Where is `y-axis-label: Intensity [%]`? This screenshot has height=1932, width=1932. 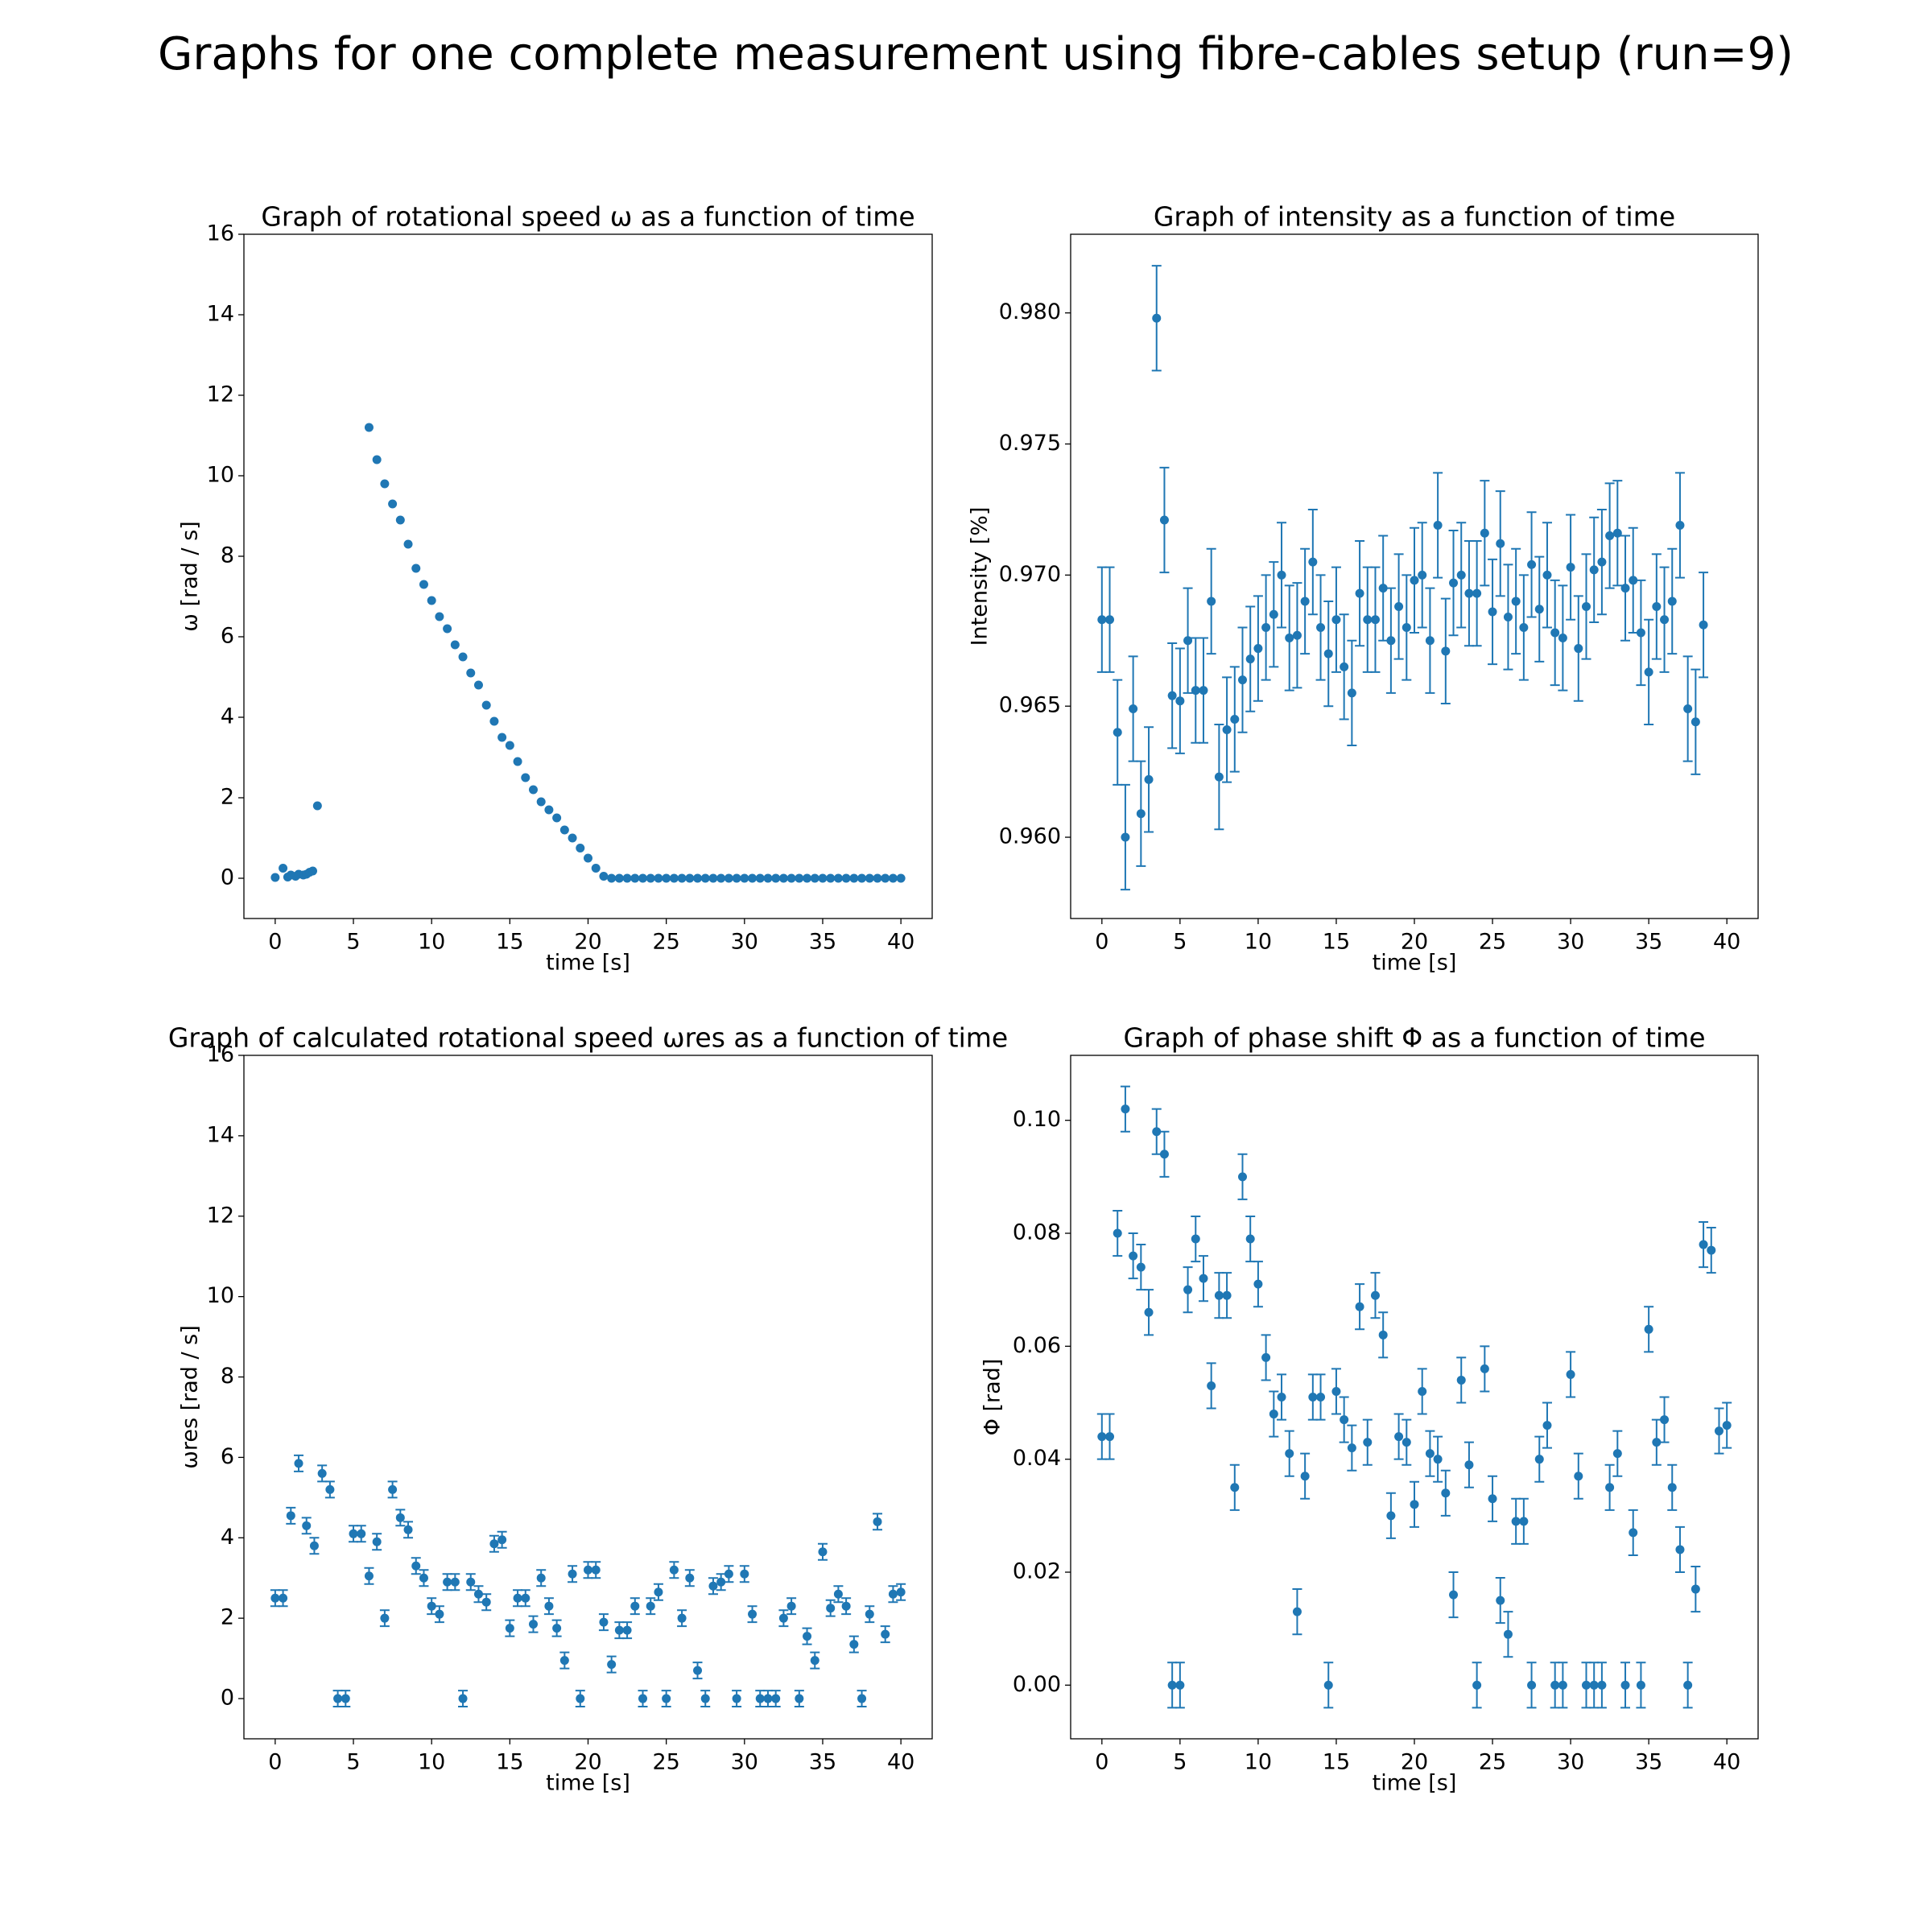 y-axis-label: Intensity [%] is located at coordinates (980, 576).